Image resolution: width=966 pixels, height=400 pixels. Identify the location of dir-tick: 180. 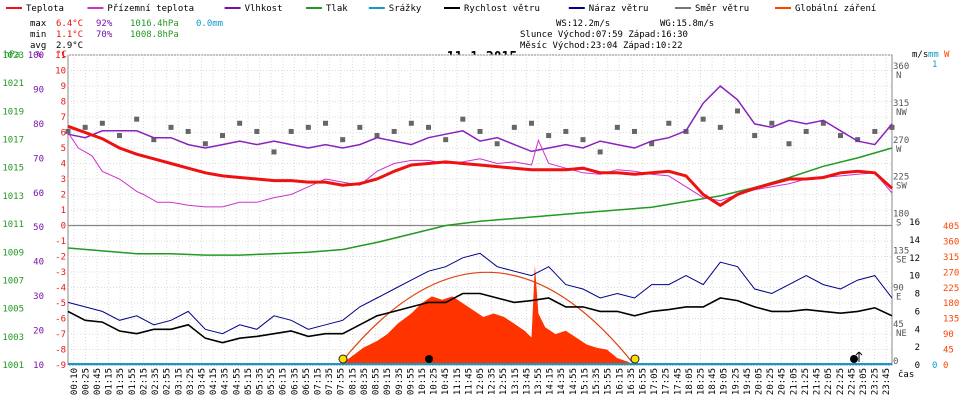
(901, 215).